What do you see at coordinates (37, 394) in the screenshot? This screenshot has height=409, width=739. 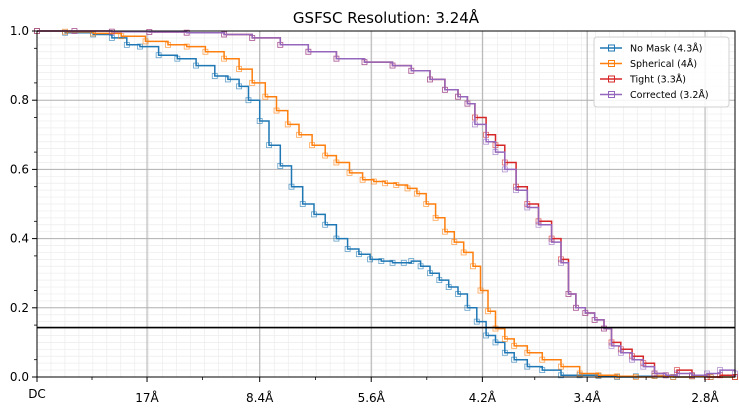 I see `x-tick-label: DC` at bounding box center [37, 394].